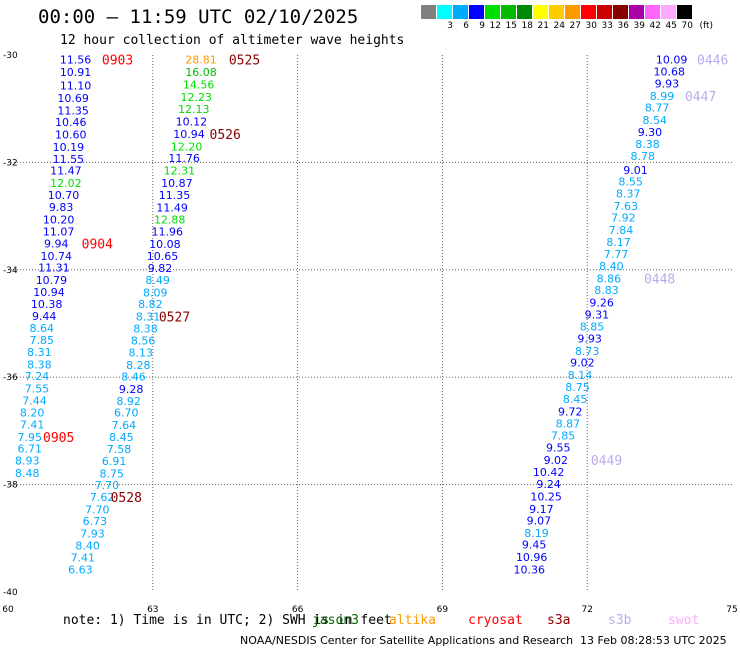 This screenshot has height=650, width=740. Describe the element at coordinates (64, 195) in the screenshot. I see `wave-height-point: 10.70` at that location.